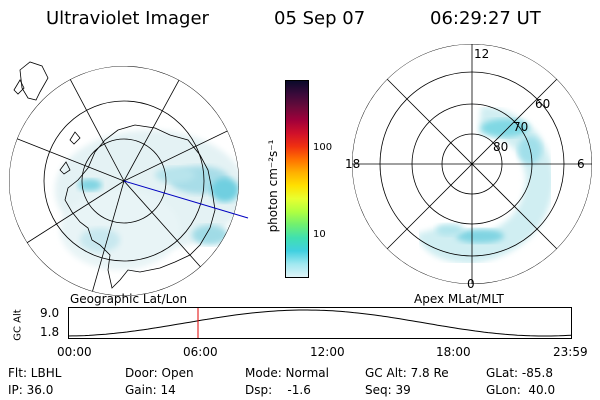  Describe the element at coordinates (581, 164) in the screenshot. I see `mlt-label-6: 6` at that location.